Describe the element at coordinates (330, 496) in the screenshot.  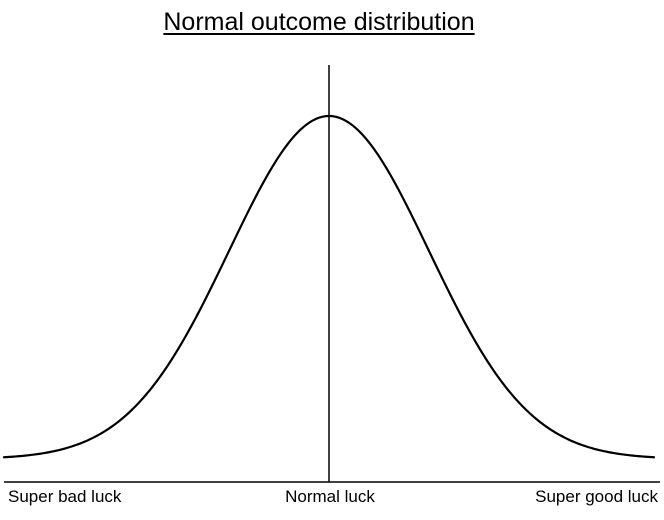
I see `label-normal-luck: Normal luck` at that location.